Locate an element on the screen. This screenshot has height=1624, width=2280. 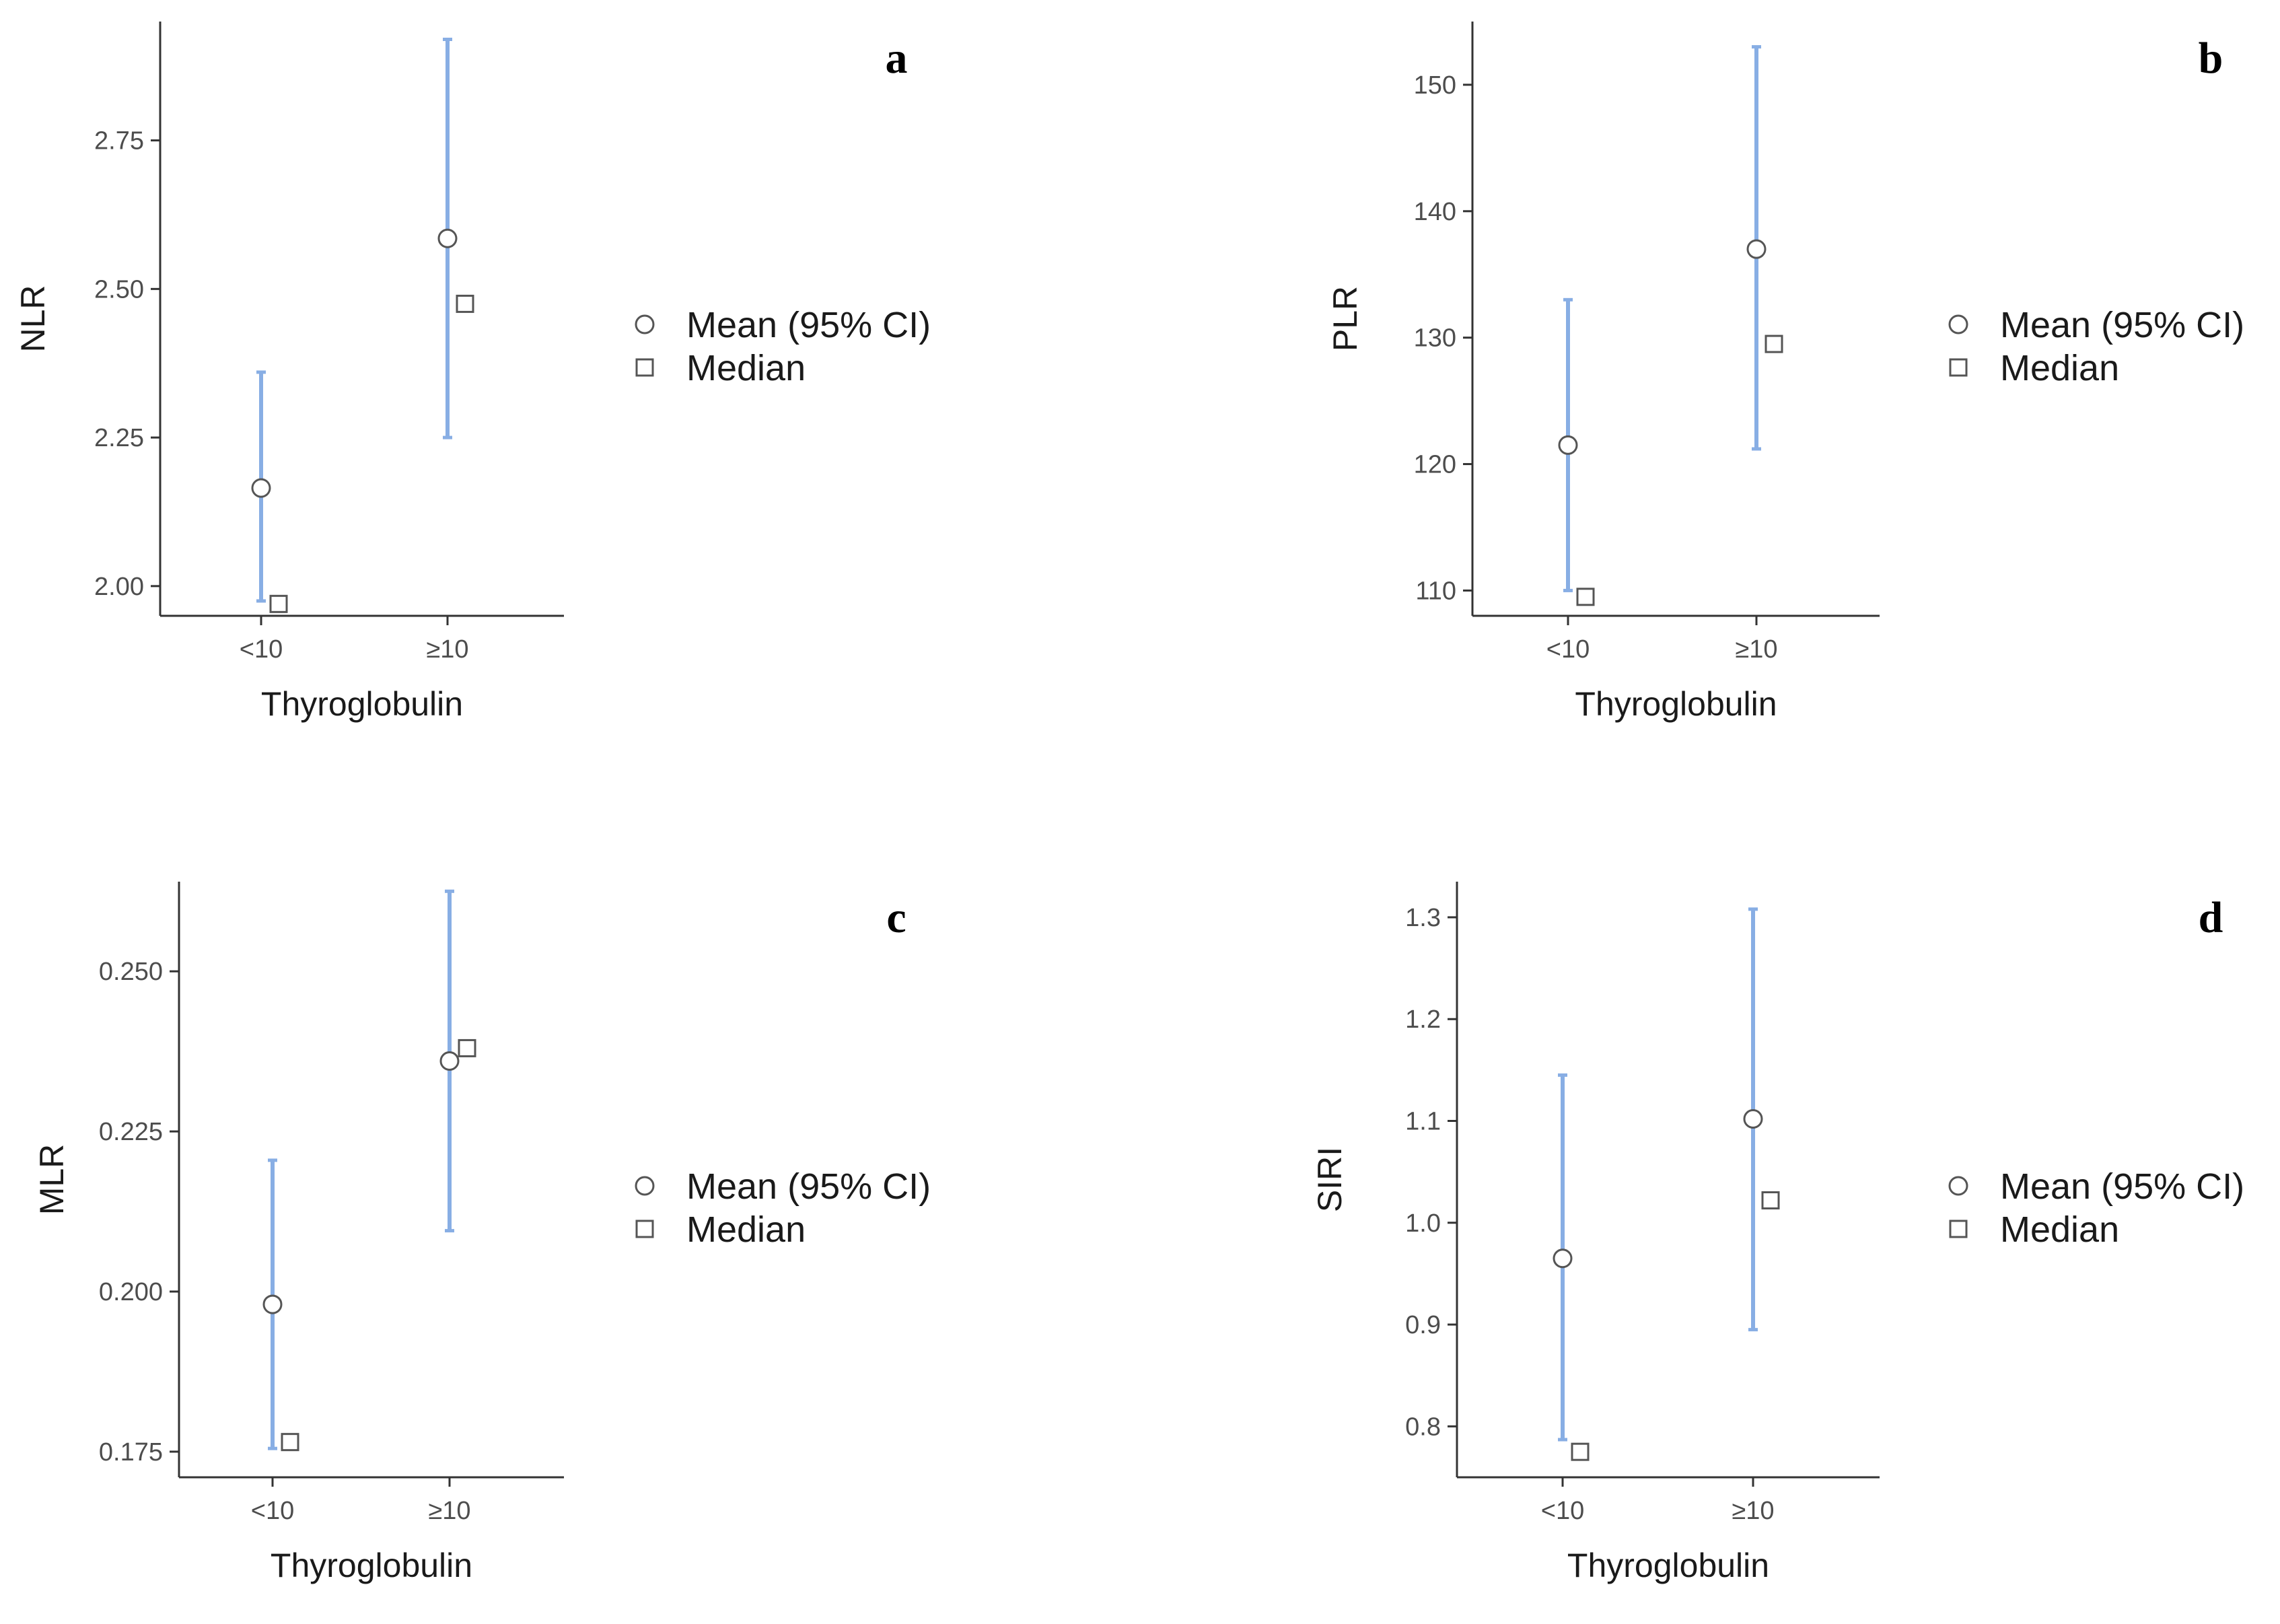
panel-letter: a is located at coordinates (897, 58).